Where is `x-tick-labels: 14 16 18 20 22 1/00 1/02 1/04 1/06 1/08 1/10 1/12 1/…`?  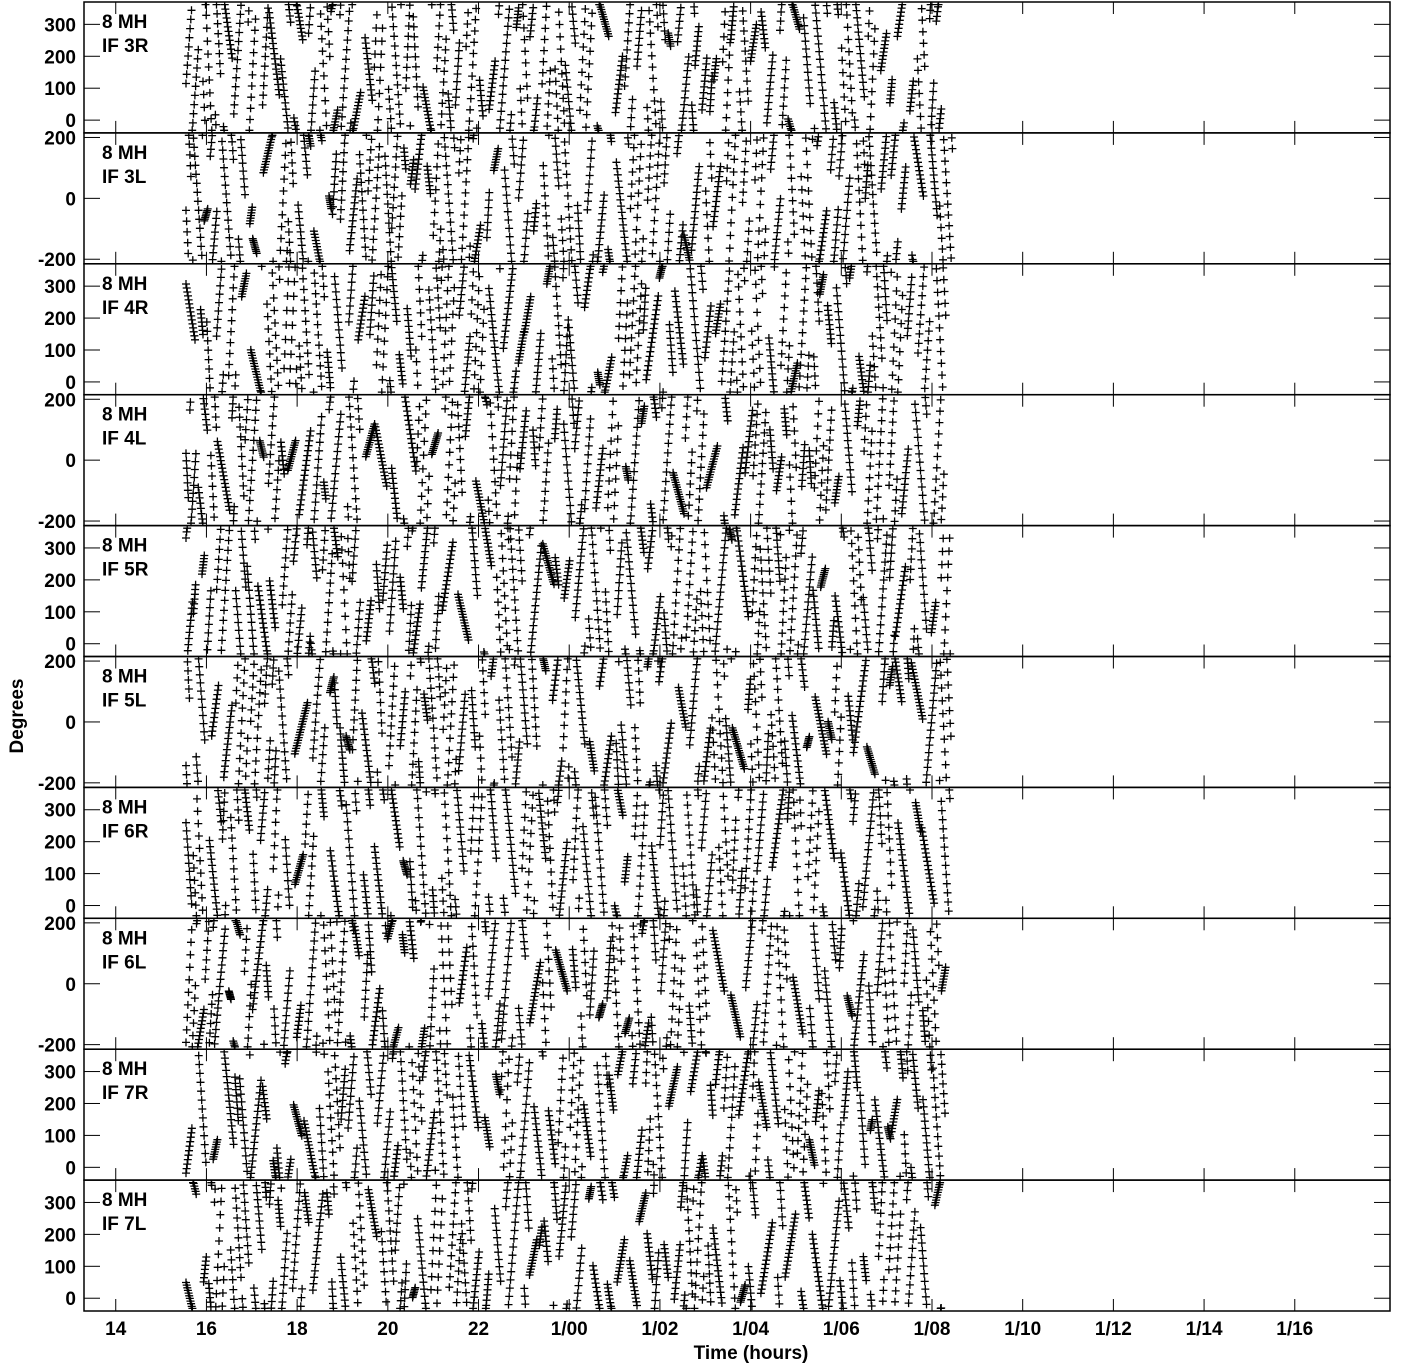 x-tick-labels: 14 16 18 20 22 1/00 1/02 1/04 1/06 1/08 1/10 1/12 1/… is located at coordinates (709, 1329).